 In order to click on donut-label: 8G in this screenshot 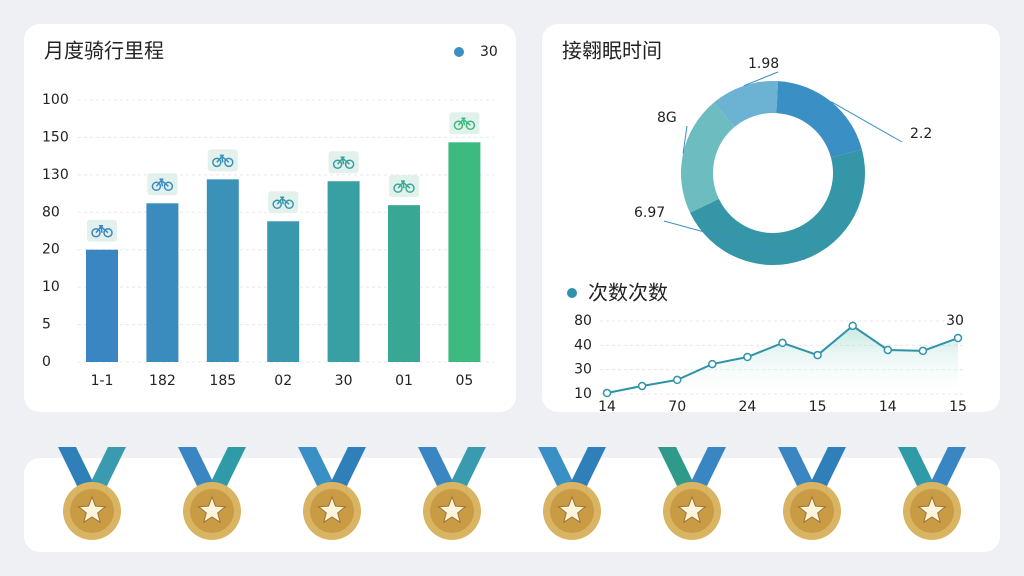, I will do `click(667, 118)`.